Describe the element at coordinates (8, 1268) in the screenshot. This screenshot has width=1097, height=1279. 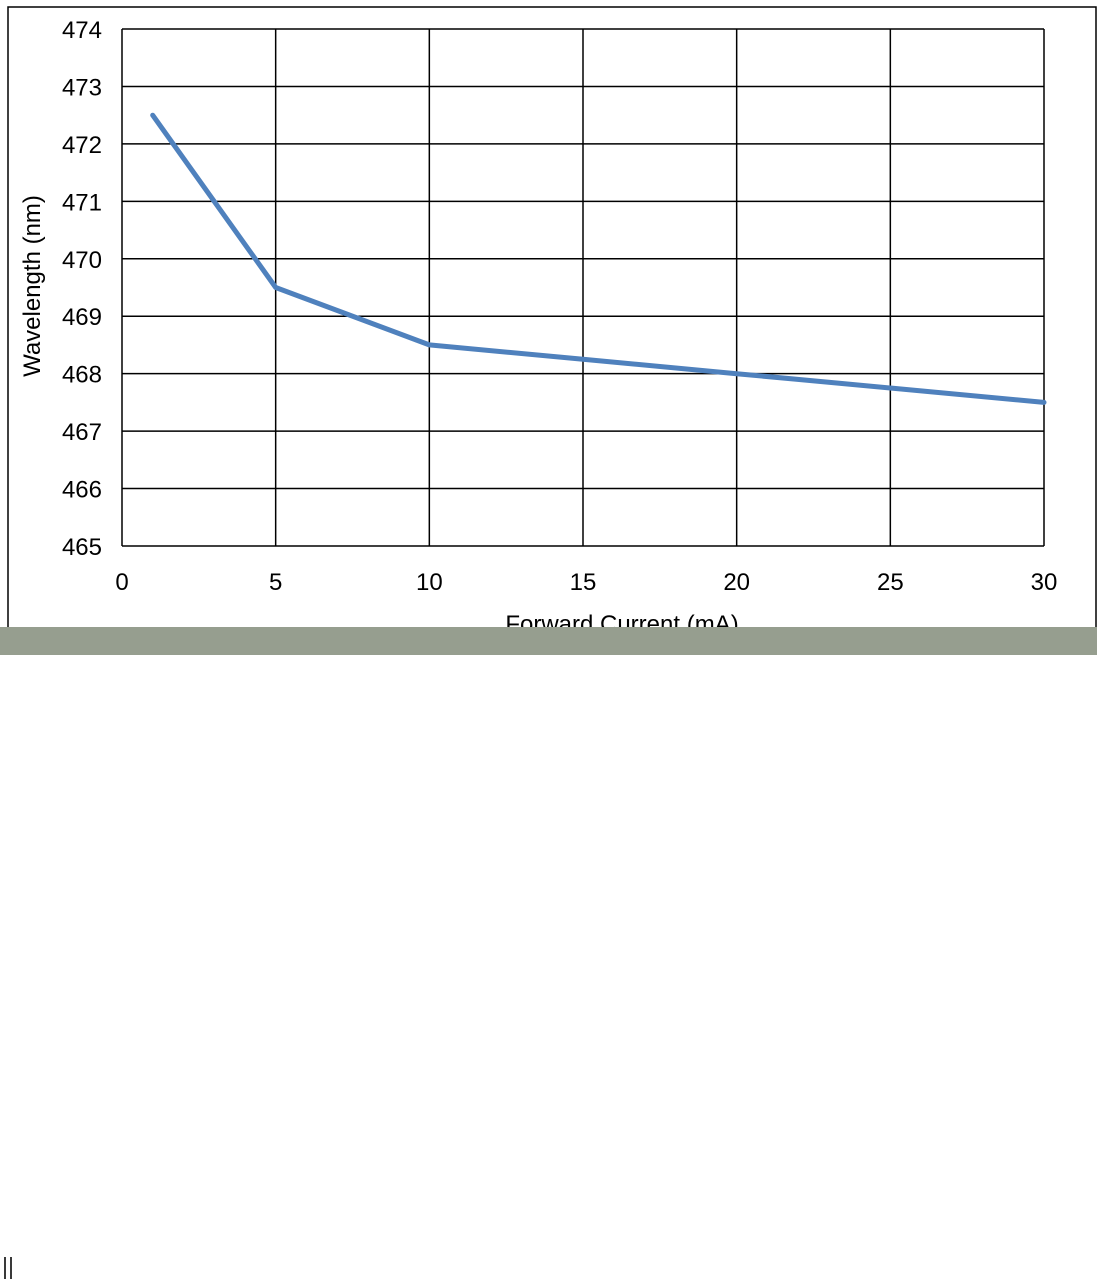
I see `bar-marks` at that location.